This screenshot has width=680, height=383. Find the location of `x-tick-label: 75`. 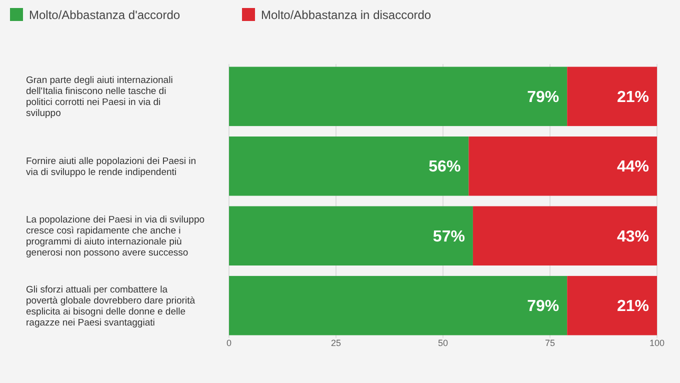

x-tick-label: 75 is located at coordinates (550, 343).